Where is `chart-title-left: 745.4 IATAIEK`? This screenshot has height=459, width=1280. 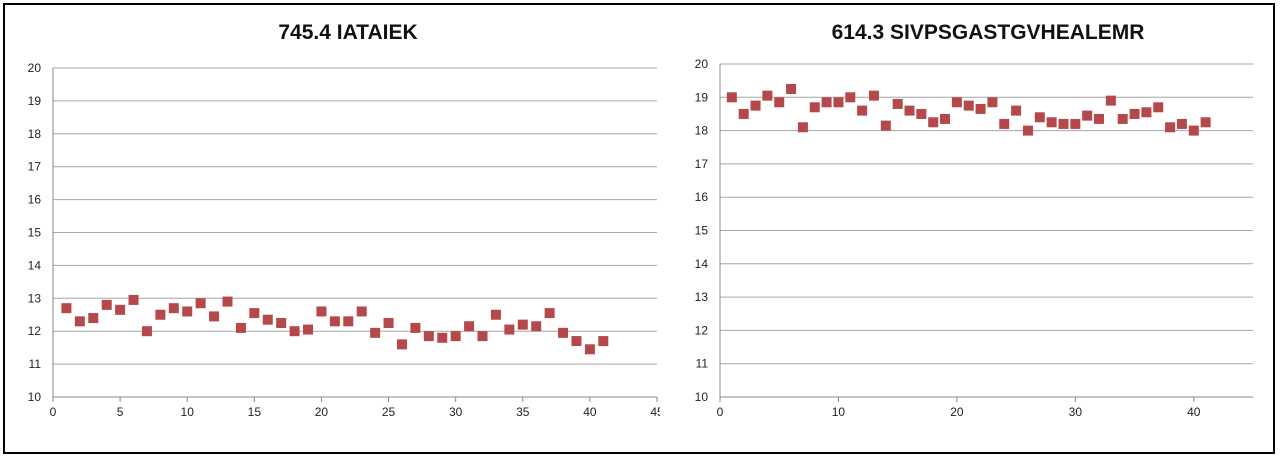 chart-title-left: 745.4 IATAIEK is located at coordinates (347, 32).